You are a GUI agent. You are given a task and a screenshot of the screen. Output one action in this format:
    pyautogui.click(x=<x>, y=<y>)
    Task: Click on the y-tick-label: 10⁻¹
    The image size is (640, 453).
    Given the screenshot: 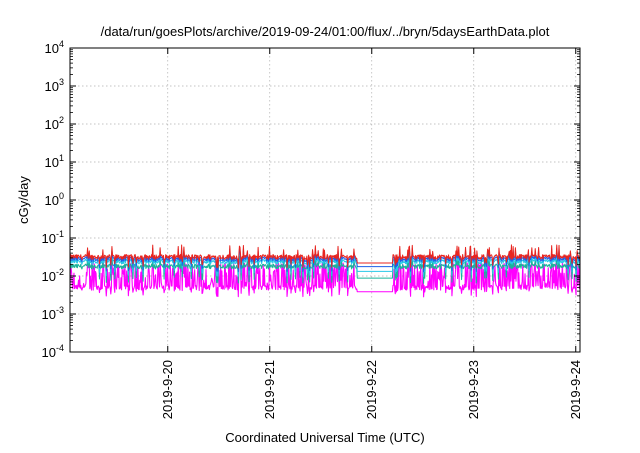 What is the action you would take?
    pyautogui.click(x=53, y=237)
    